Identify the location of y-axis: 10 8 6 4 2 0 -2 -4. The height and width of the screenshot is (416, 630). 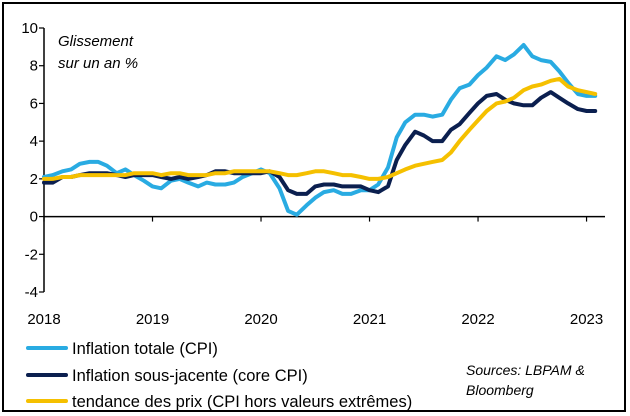
(33, 160).